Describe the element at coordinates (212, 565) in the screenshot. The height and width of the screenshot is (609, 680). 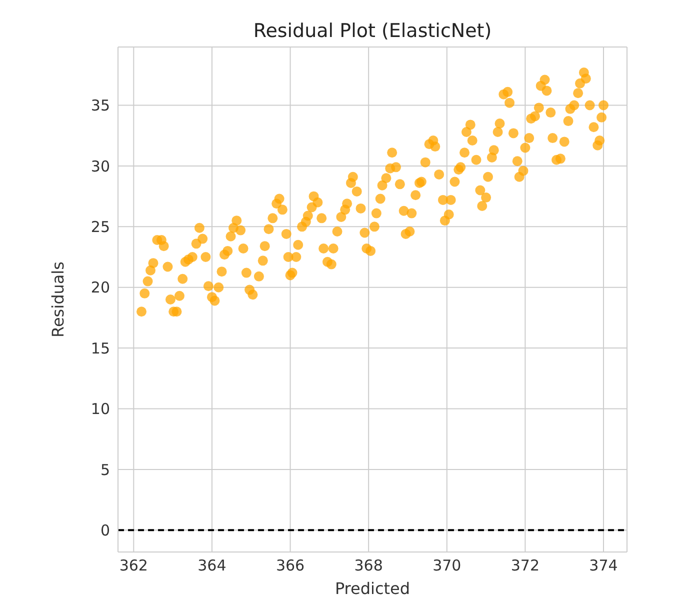
I see `x-tick-label: 364` at that location.